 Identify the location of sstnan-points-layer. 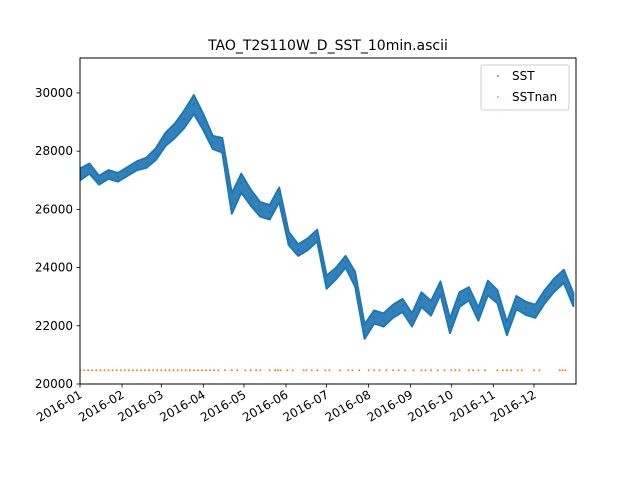
(323, 370).